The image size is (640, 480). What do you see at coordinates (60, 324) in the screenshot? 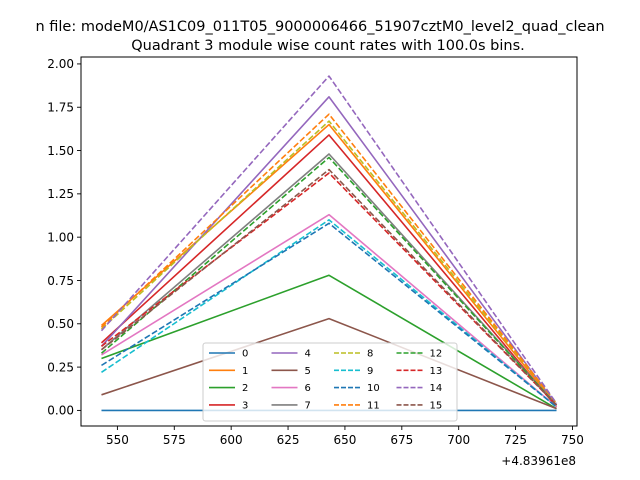
I see `y-tick-label-2: 0.50` at bounding box center [60, 324].